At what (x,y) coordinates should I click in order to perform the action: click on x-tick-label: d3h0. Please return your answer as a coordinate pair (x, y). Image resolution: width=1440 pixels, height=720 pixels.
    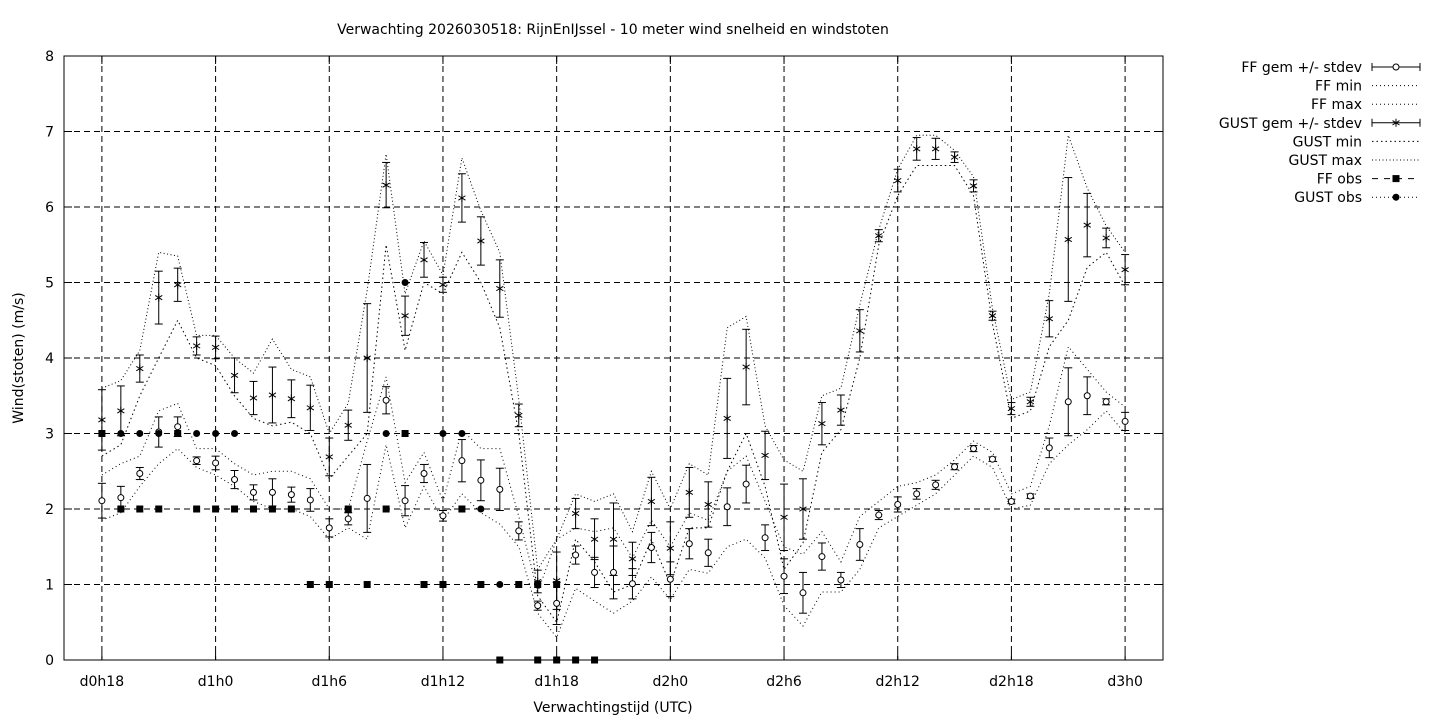
    Looking at the image, I should click on (1125, 682).